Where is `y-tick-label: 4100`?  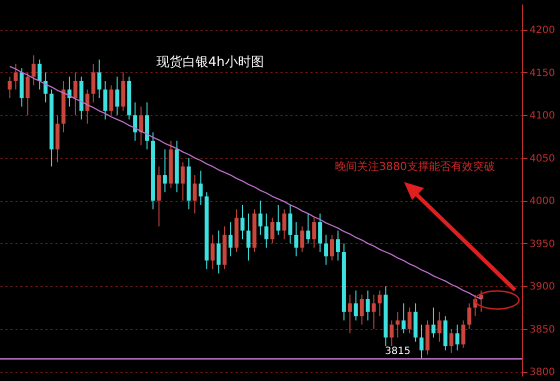
y-tick-label: 4100 is located at coordinates (542, 116).